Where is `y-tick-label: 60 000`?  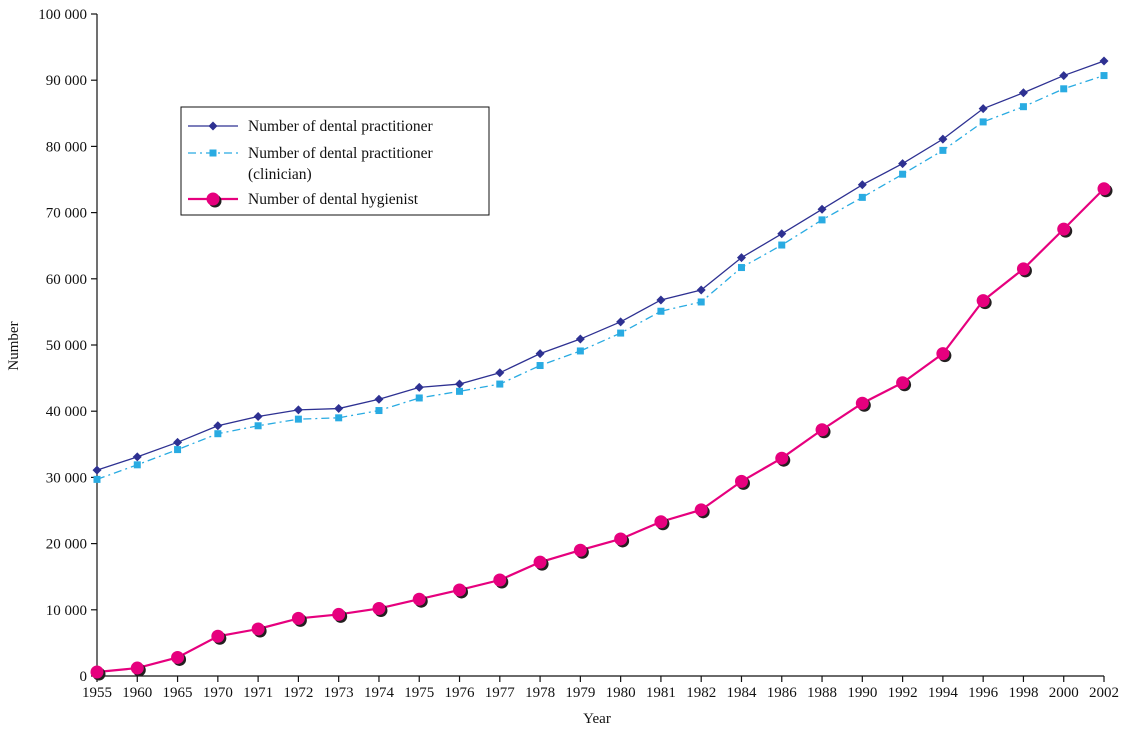 y-tick-label: 60 000 is located at coordinates (66, 280).